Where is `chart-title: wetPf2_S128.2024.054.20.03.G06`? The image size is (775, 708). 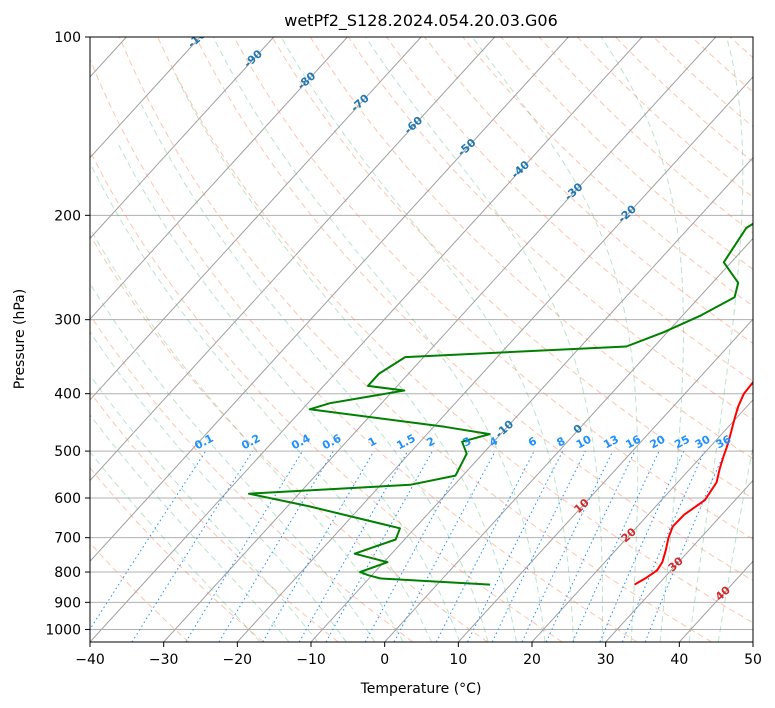
chart-title: wetPf2_S128.2024.054.20.03.G06 is located at coordinates (421, 21).